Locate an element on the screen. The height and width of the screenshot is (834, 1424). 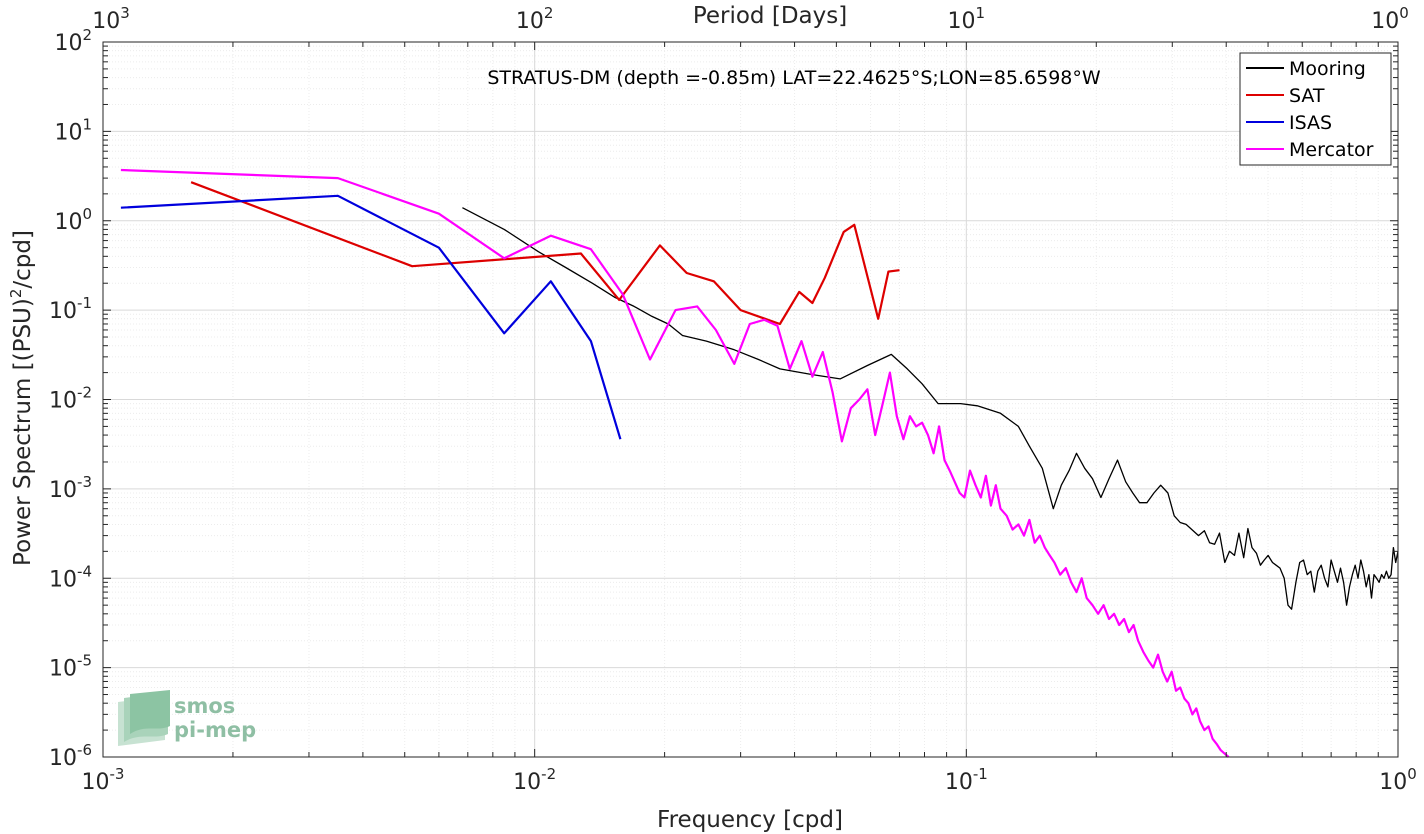
x-tick-label: 10⁻³ is located at coordinates (103, 780).